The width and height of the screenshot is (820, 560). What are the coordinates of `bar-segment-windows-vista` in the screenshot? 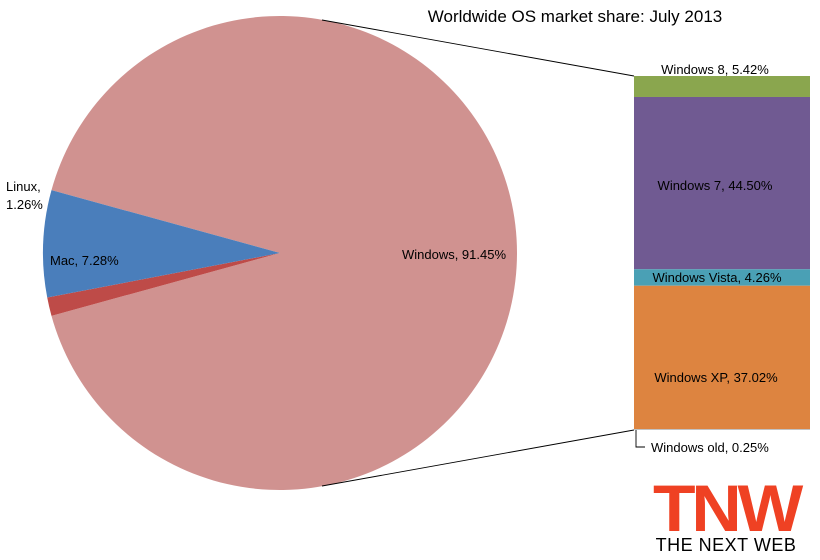 It's located at (722, 277).